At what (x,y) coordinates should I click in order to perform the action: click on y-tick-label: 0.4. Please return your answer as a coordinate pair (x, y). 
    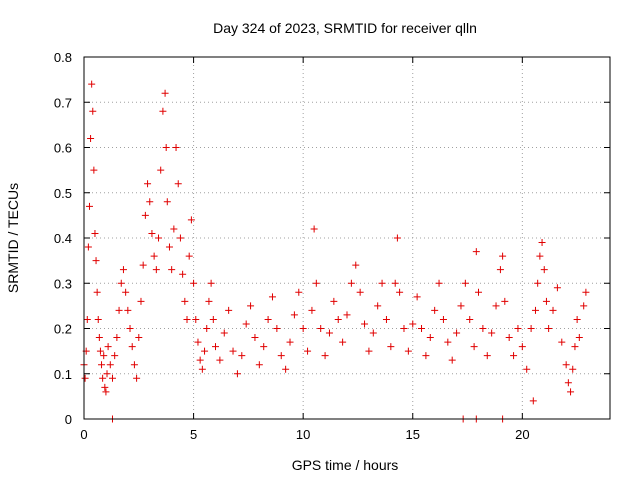
    Looking at the image, I should click on (63, 238).